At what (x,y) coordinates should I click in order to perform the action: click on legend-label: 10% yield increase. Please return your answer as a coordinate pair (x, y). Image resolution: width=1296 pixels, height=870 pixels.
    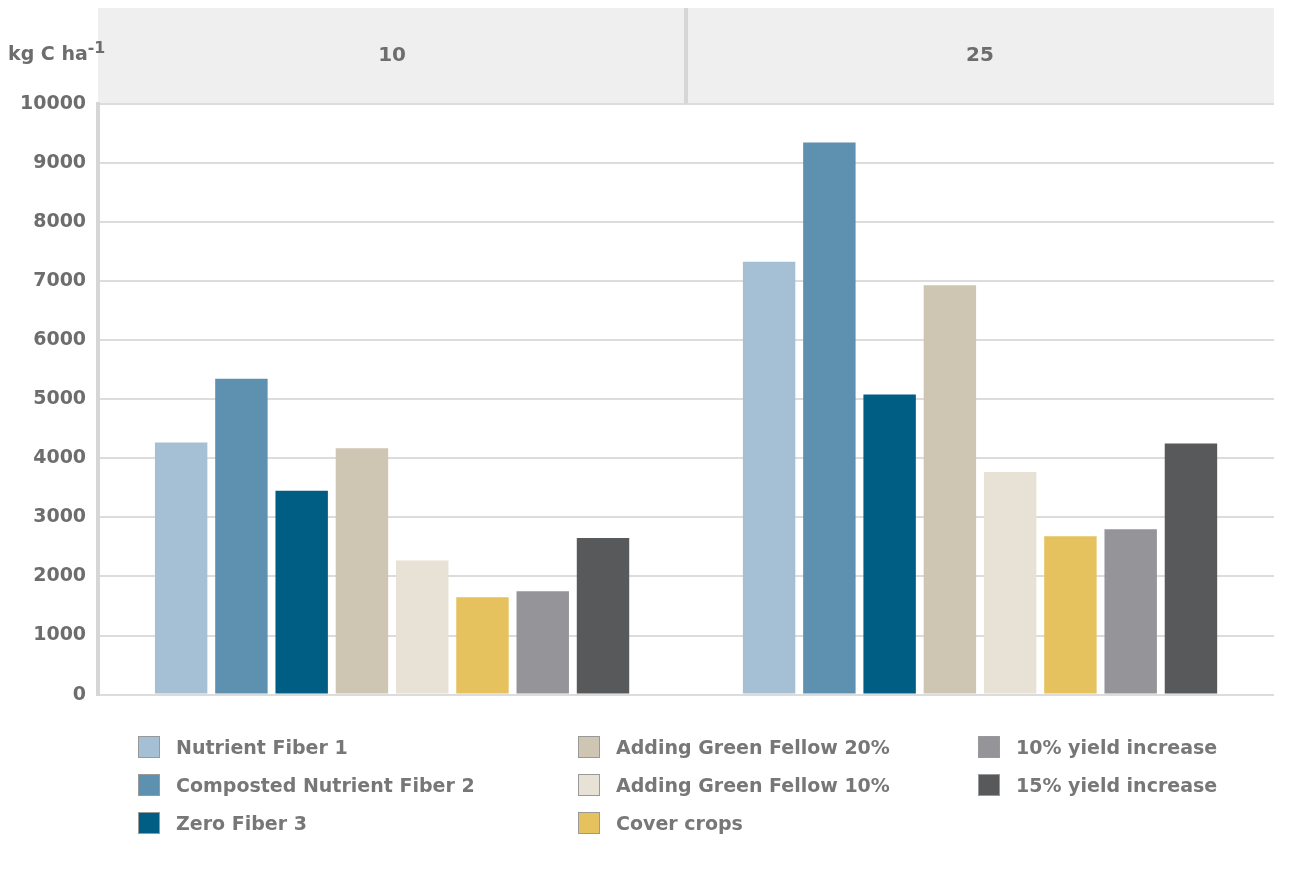
    Looking at the image, I should click on (1117, 747).